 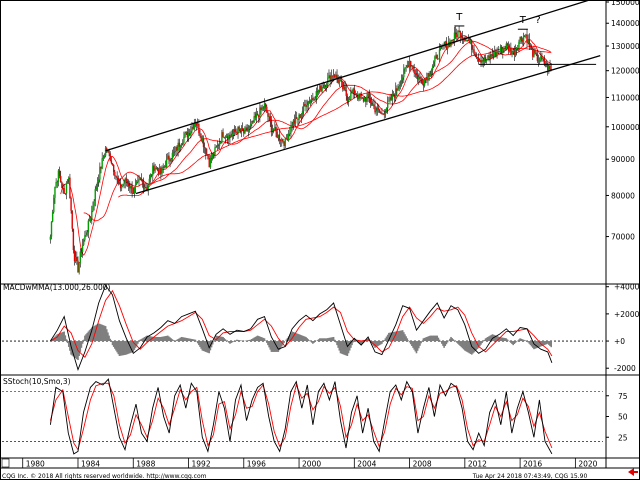 I want to click on macd-title: MACDwMMA(13.000,26.000), so click(x=56, y=287).